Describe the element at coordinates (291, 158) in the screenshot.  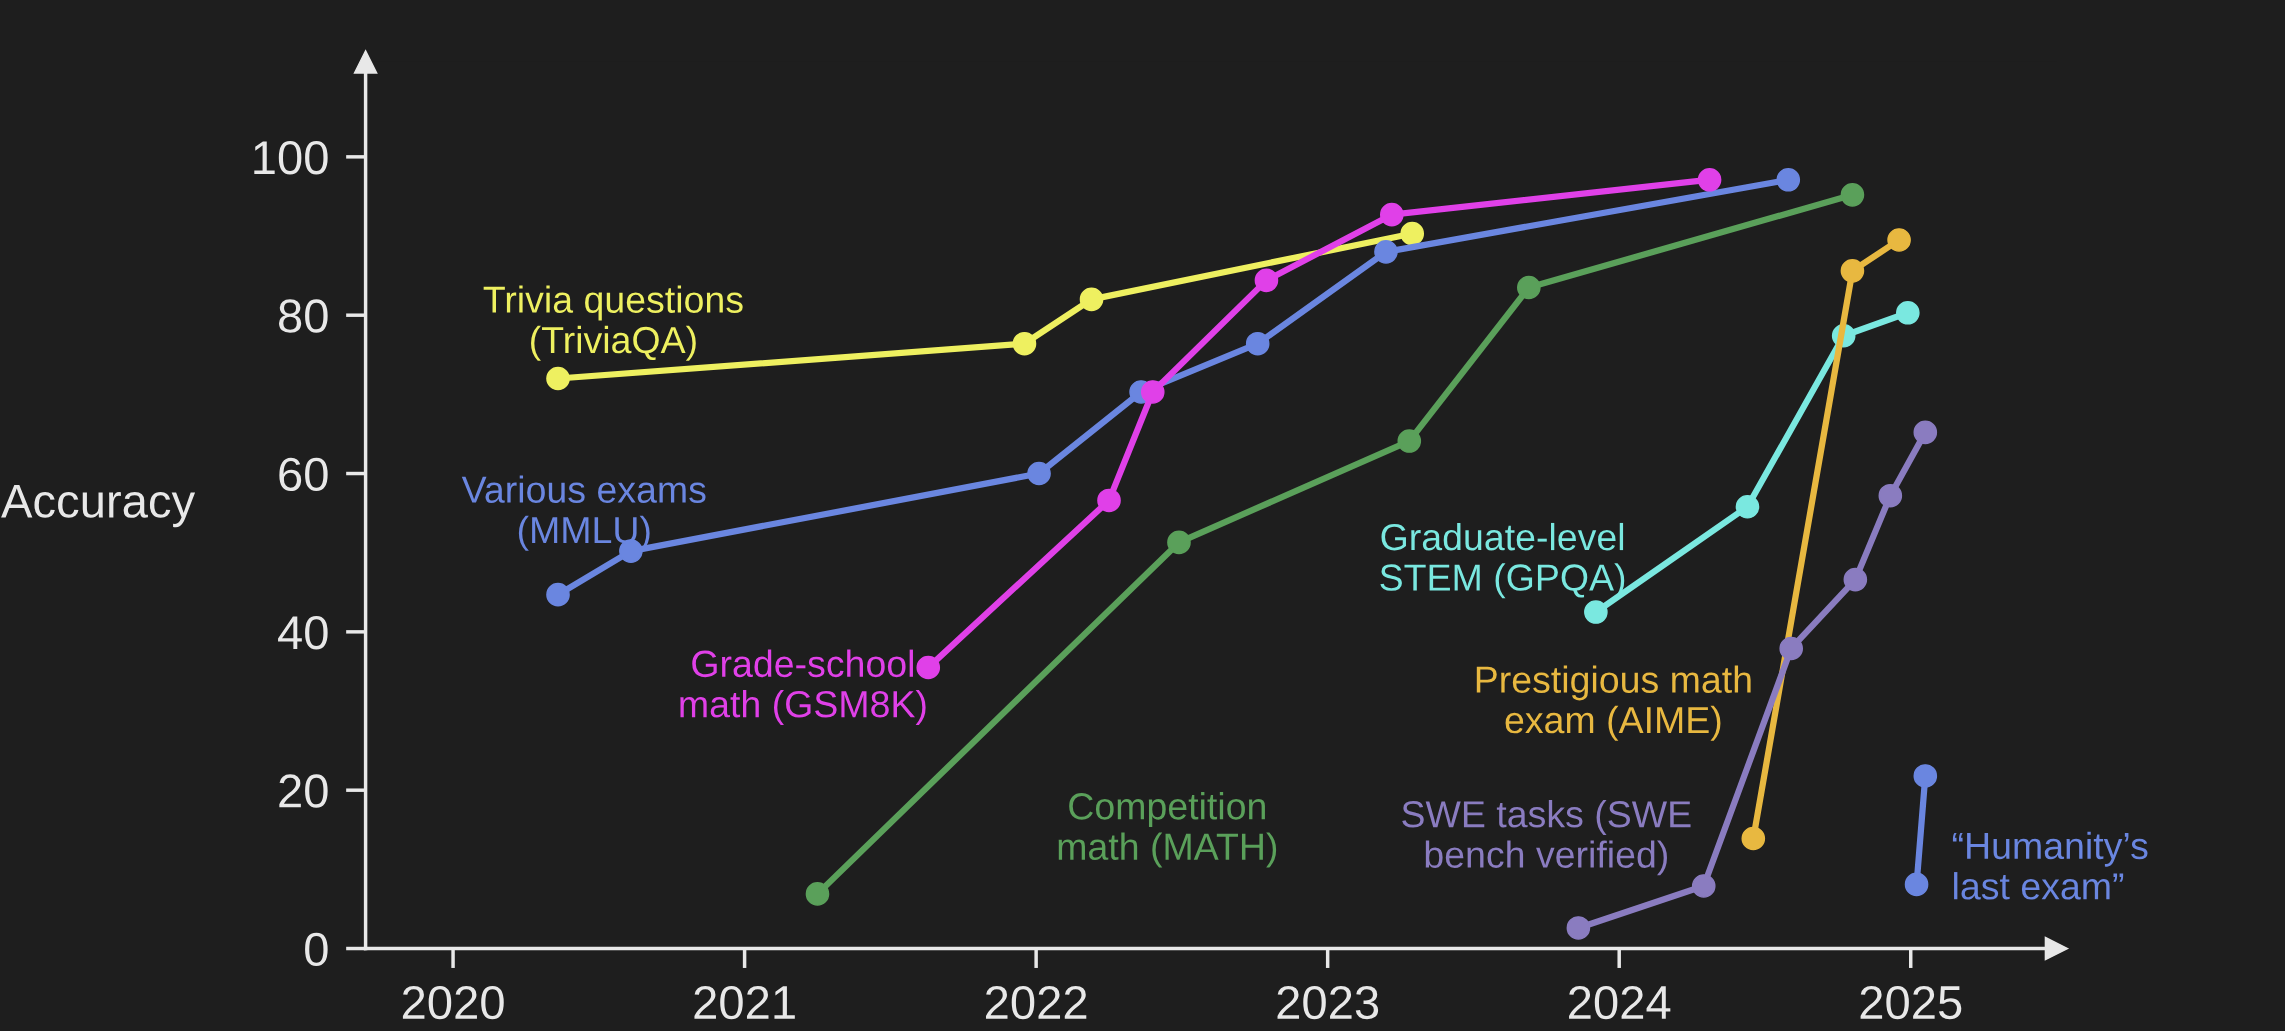
I see `y-tick-label: 100` at that location.